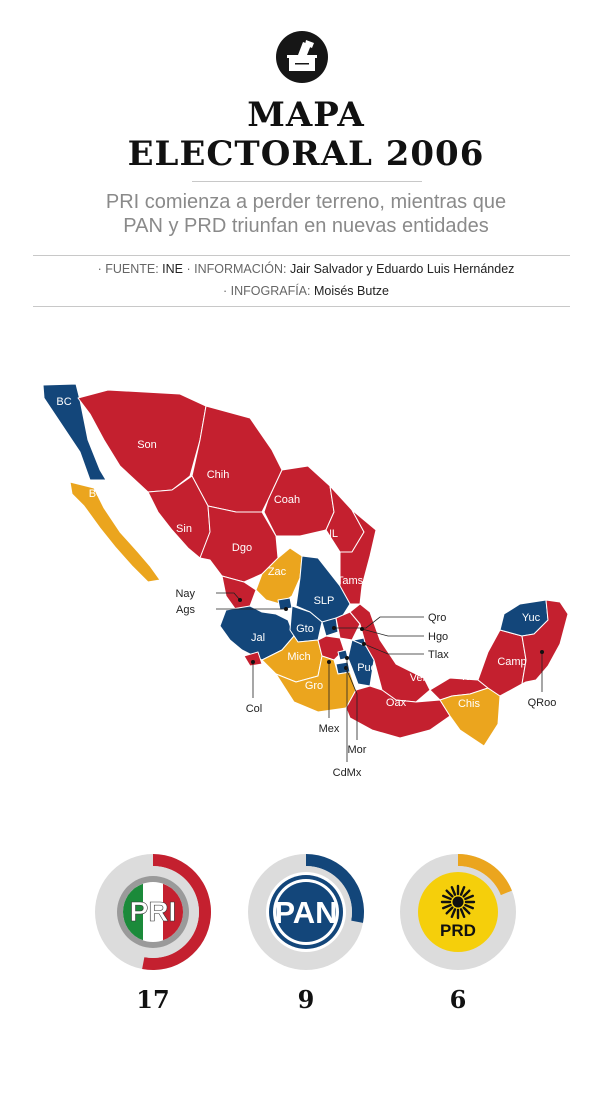 Image resolution: width=612 pixels, height=1101 pixels. Describe the element at coordinates (438, 637) in the screenshot. I see `state-label-hgo: Hgo` at that location.